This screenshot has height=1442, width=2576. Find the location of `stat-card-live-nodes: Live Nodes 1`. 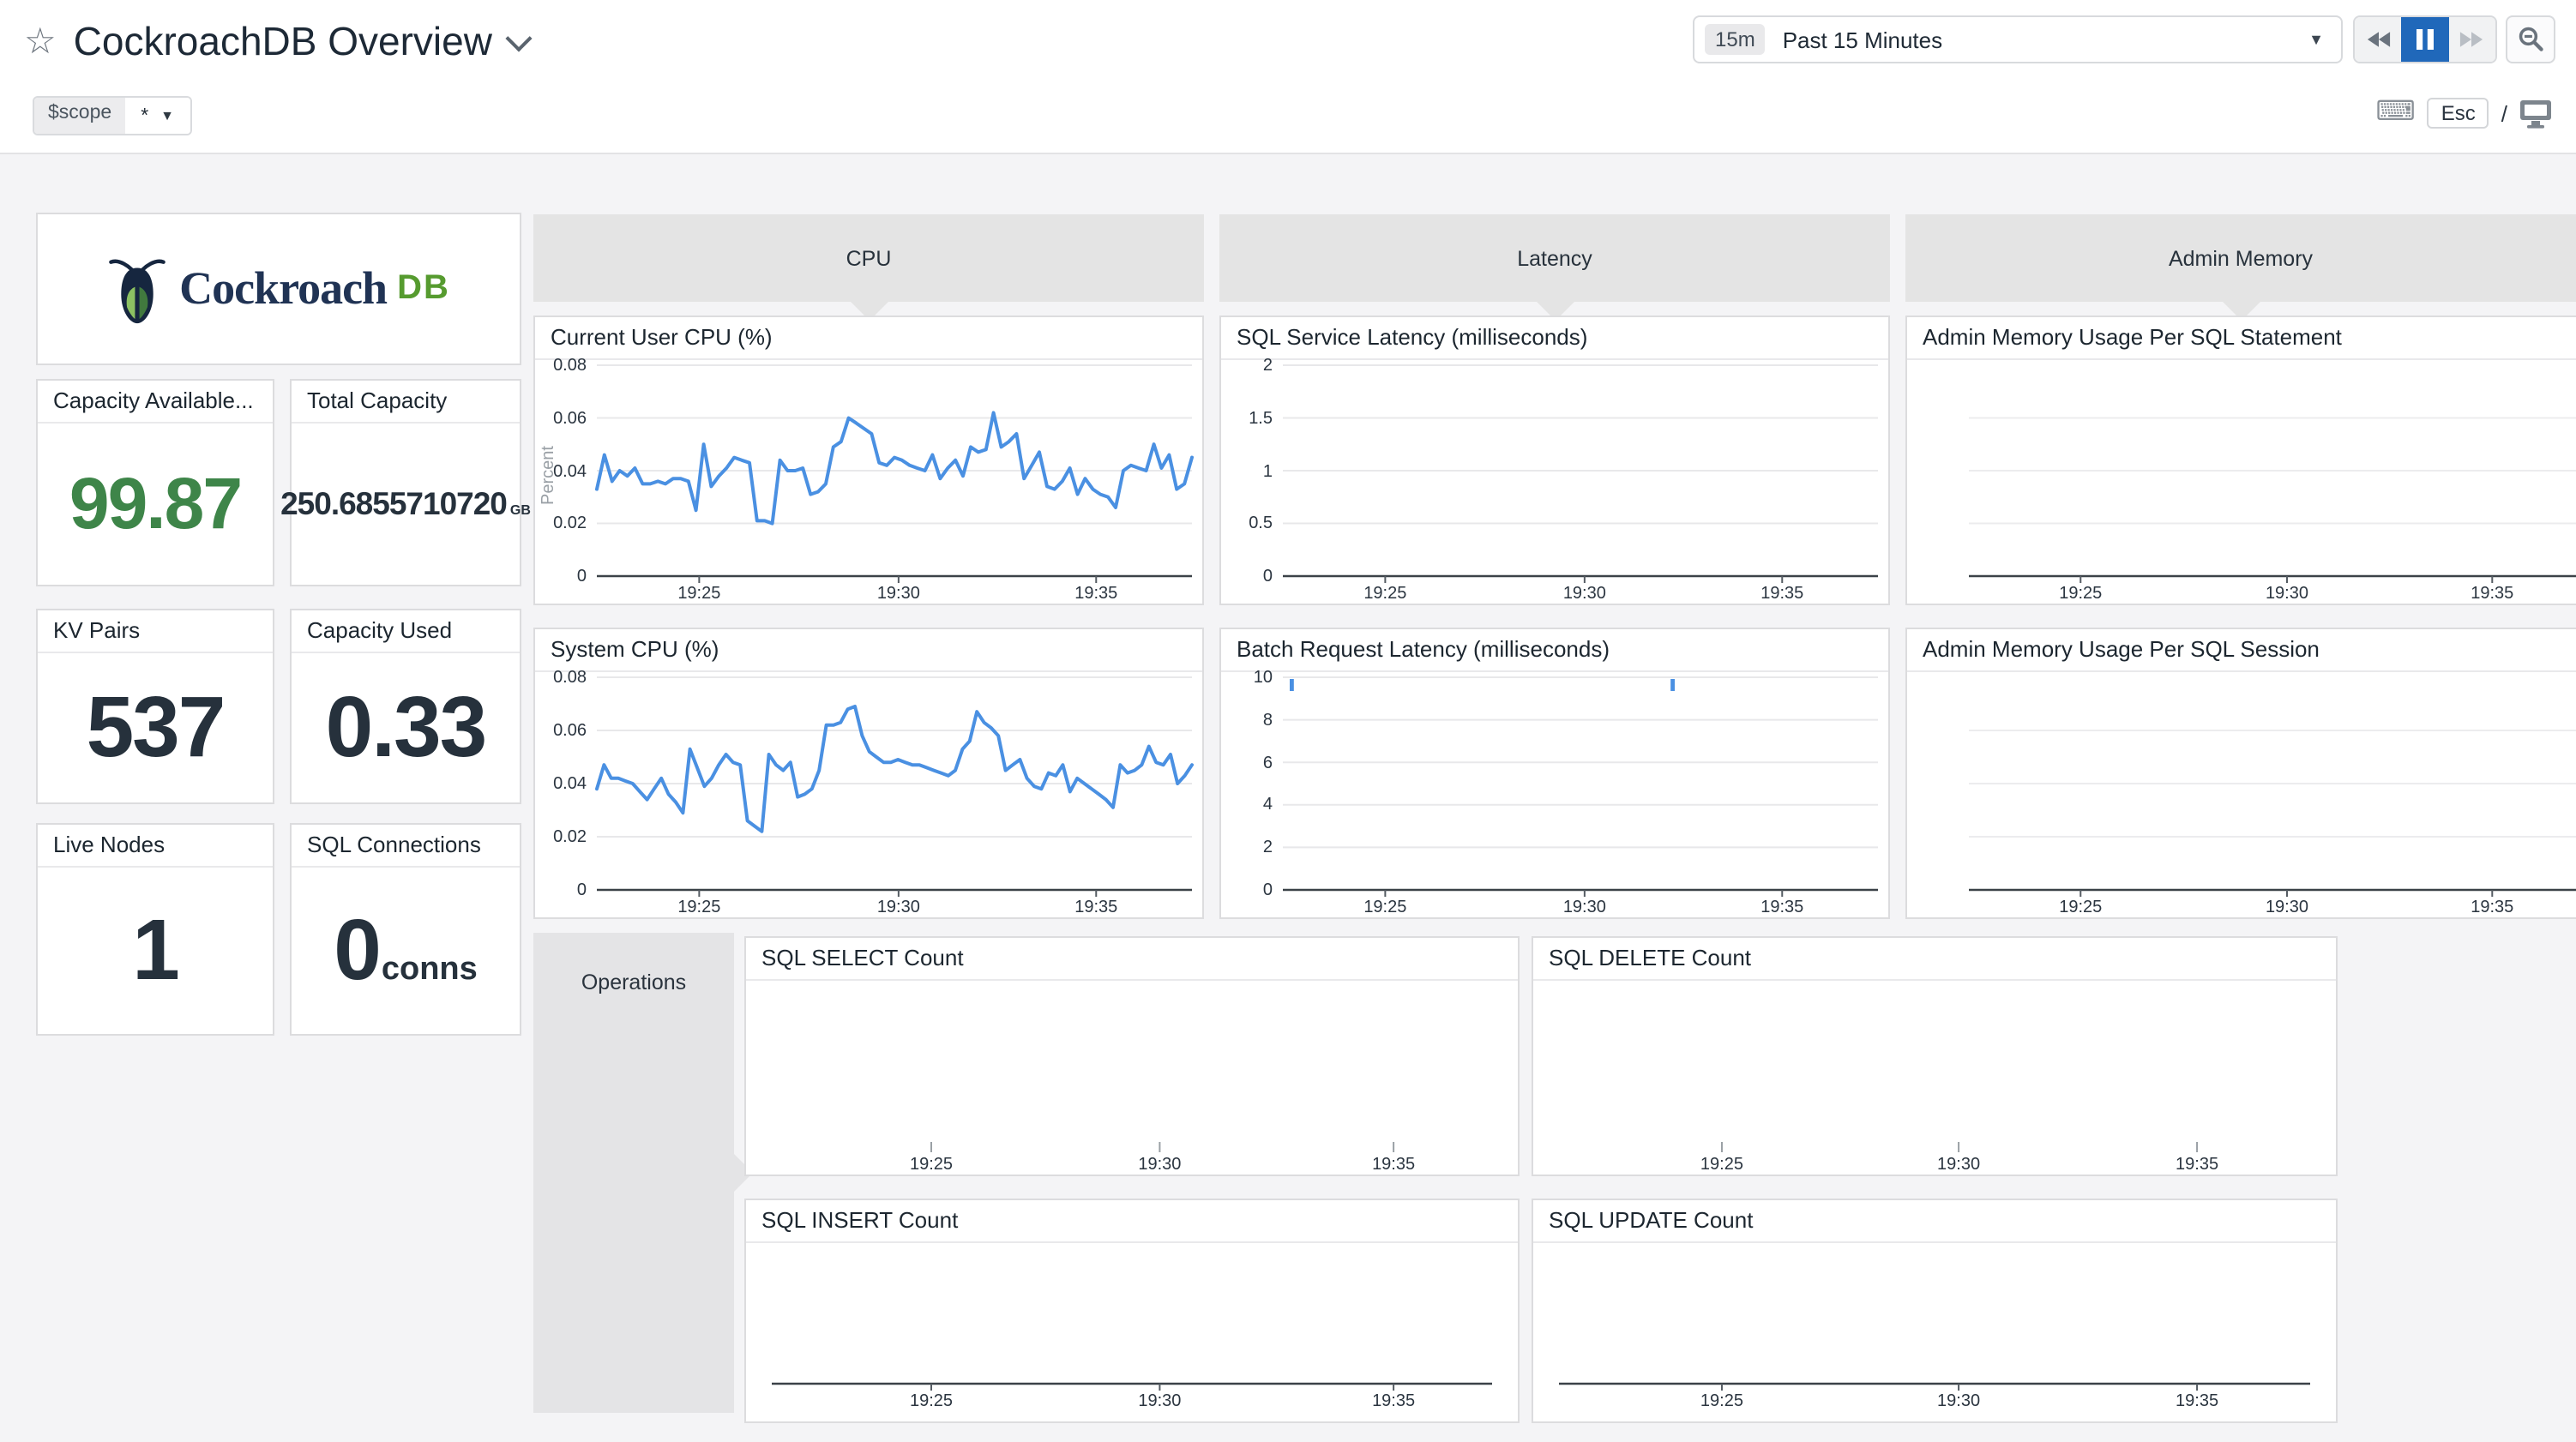

stat-card-live-nodes: Live Nodes 1 is located at coordinates (155, 929).